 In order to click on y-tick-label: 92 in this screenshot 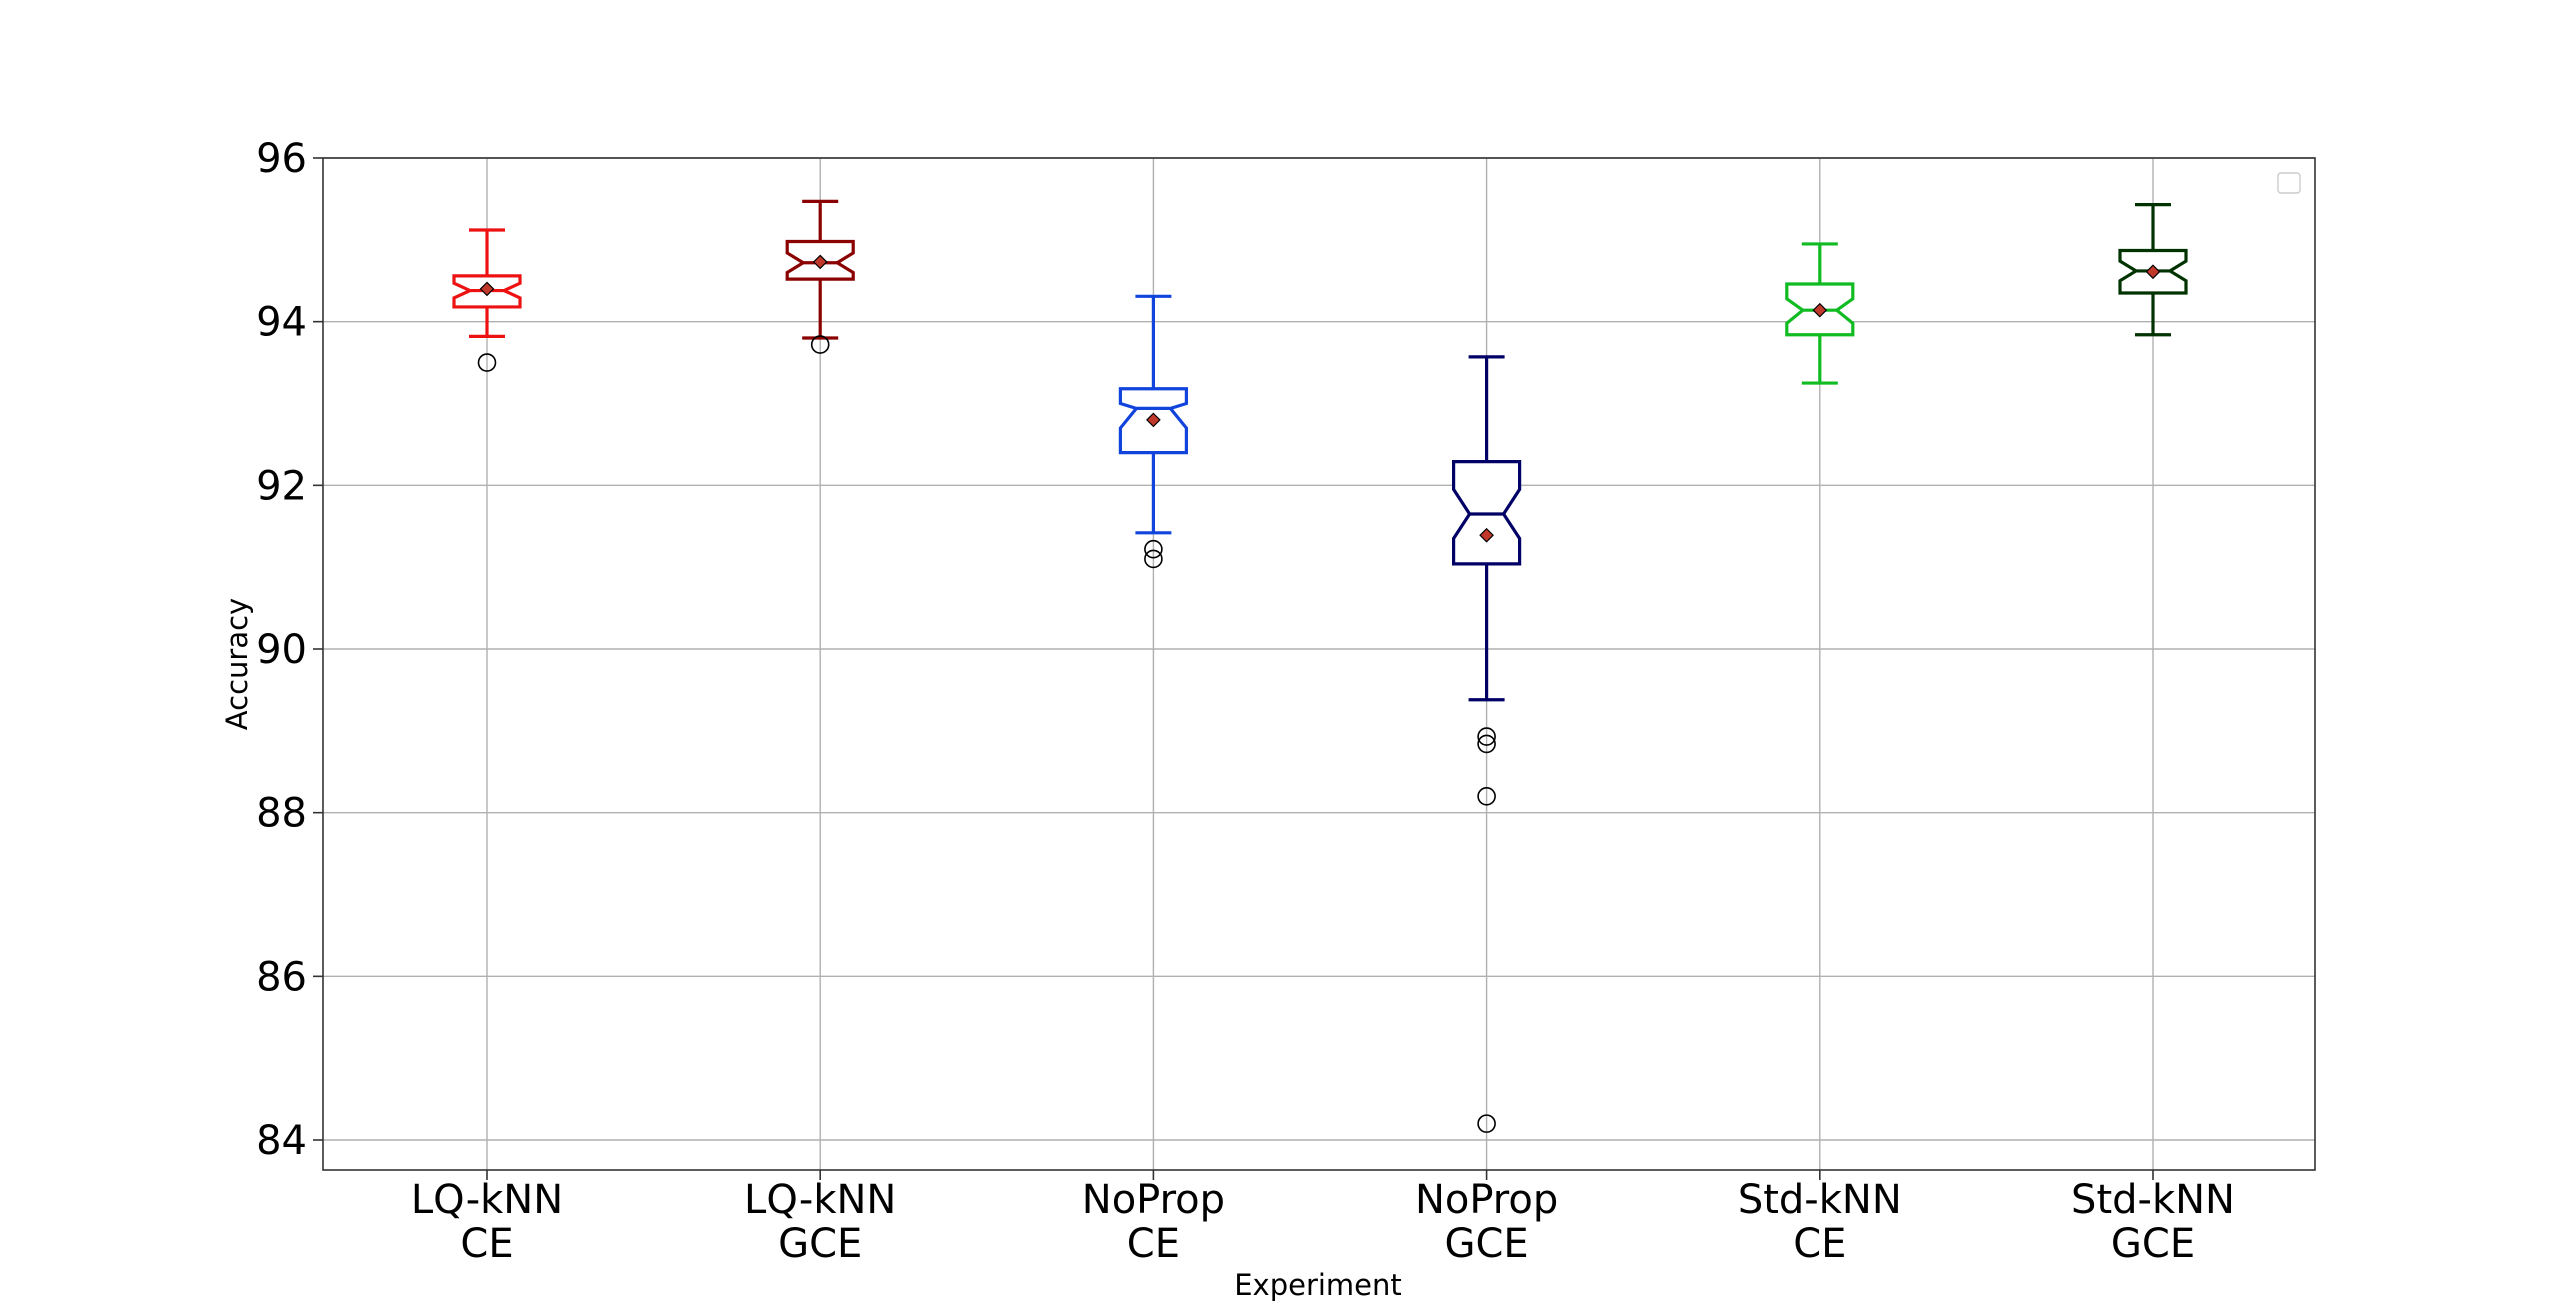, I will do `click(281, 486)`.